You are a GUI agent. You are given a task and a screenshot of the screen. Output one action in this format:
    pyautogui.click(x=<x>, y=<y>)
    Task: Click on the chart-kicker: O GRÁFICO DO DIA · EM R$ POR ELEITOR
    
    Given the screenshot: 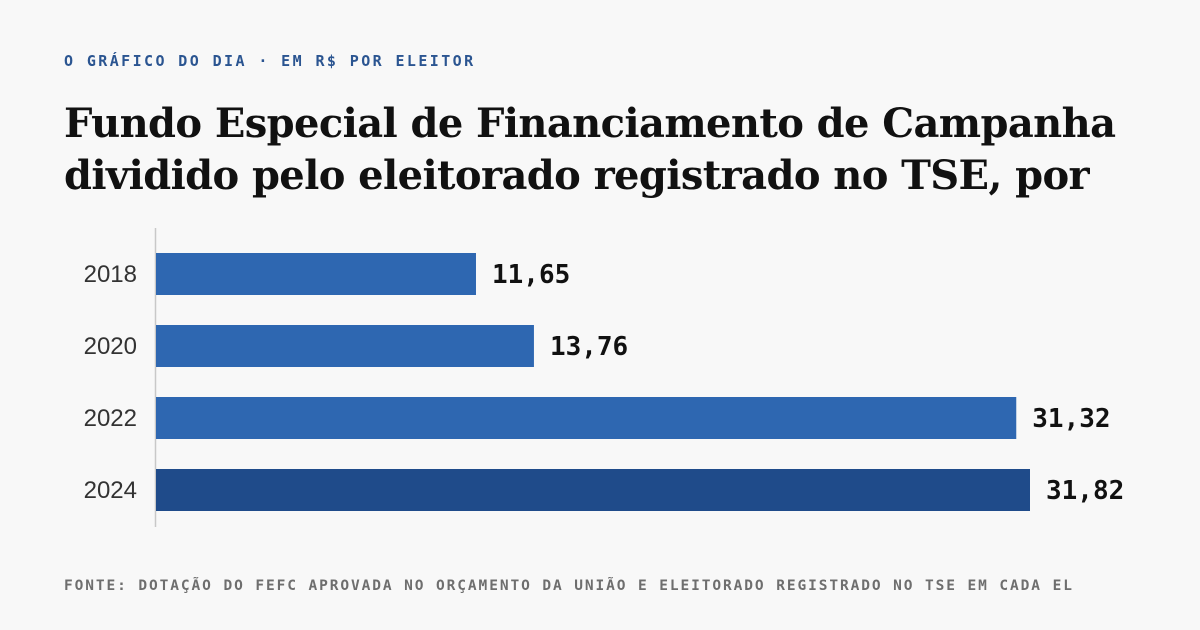 What is the action you would take?
    pyautogui.click(x=270, y=61)
    